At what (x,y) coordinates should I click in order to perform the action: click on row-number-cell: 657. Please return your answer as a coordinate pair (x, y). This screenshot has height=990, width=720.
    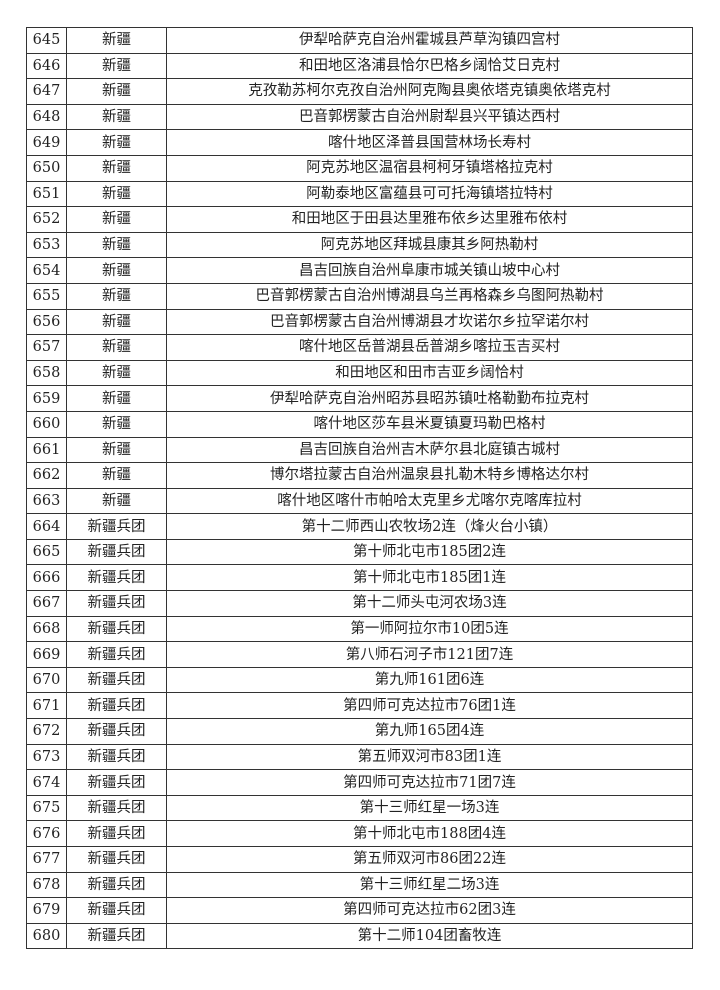
    Looking at the image, I should click on (46, 347).